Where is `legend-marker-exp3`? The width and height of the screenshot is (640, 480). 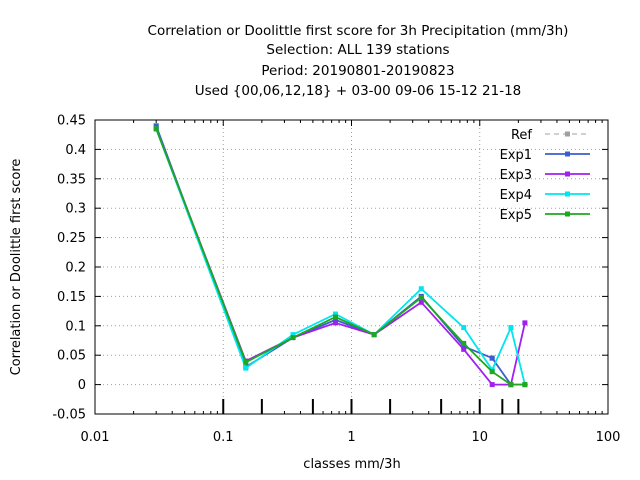
legend-marker-exp3 is located at coordinates (567, 174).